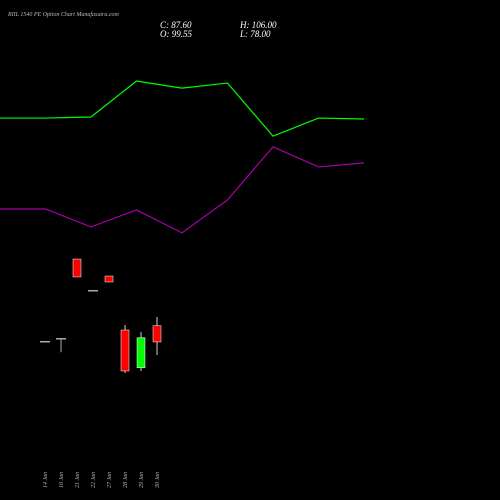 Image resolution: width=500 pixels, height=500 pixels. Describe the element at coordinates (258, 25) in the screenshot. I see `ohlc-high: H: 106.00` at that location.